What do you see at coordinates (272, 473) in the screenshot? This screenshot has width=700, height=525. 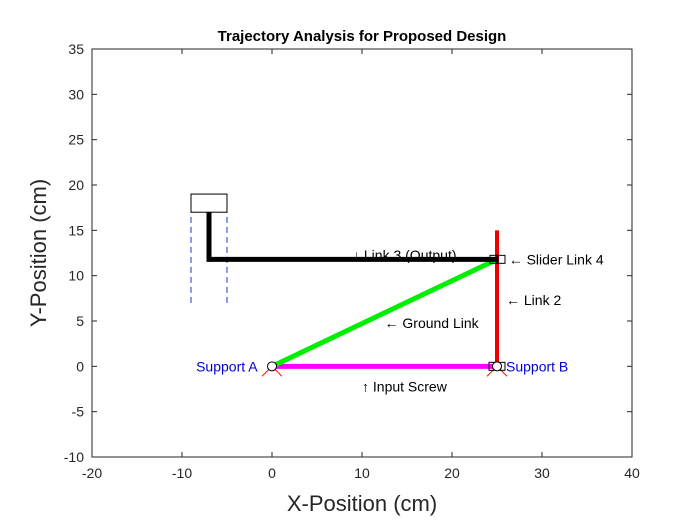 I see `x-tick-label: 0` at bounding box center [272, 473].